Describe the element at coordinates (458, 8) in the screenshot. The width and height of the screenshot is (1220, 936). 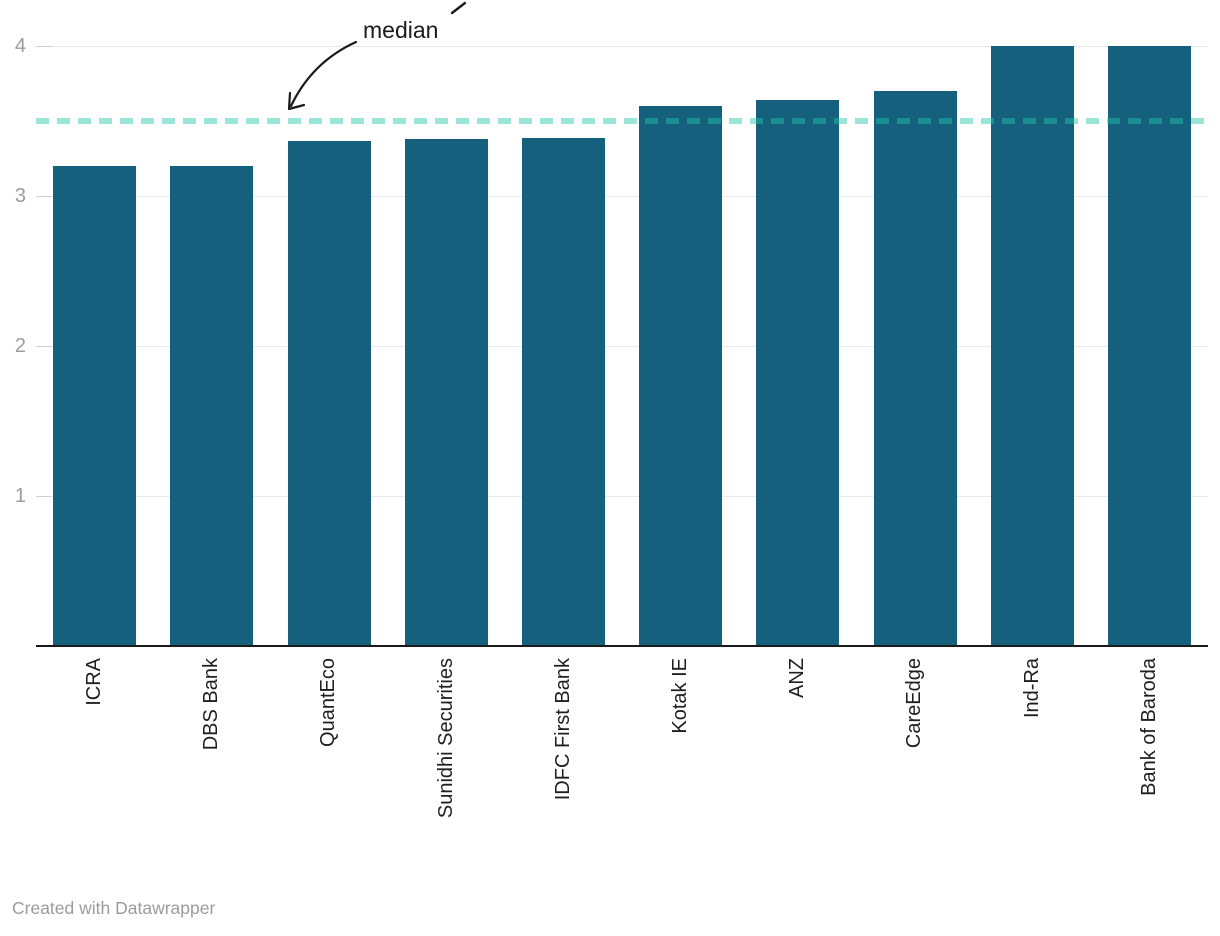
I see `annotation-stroke` at that location.